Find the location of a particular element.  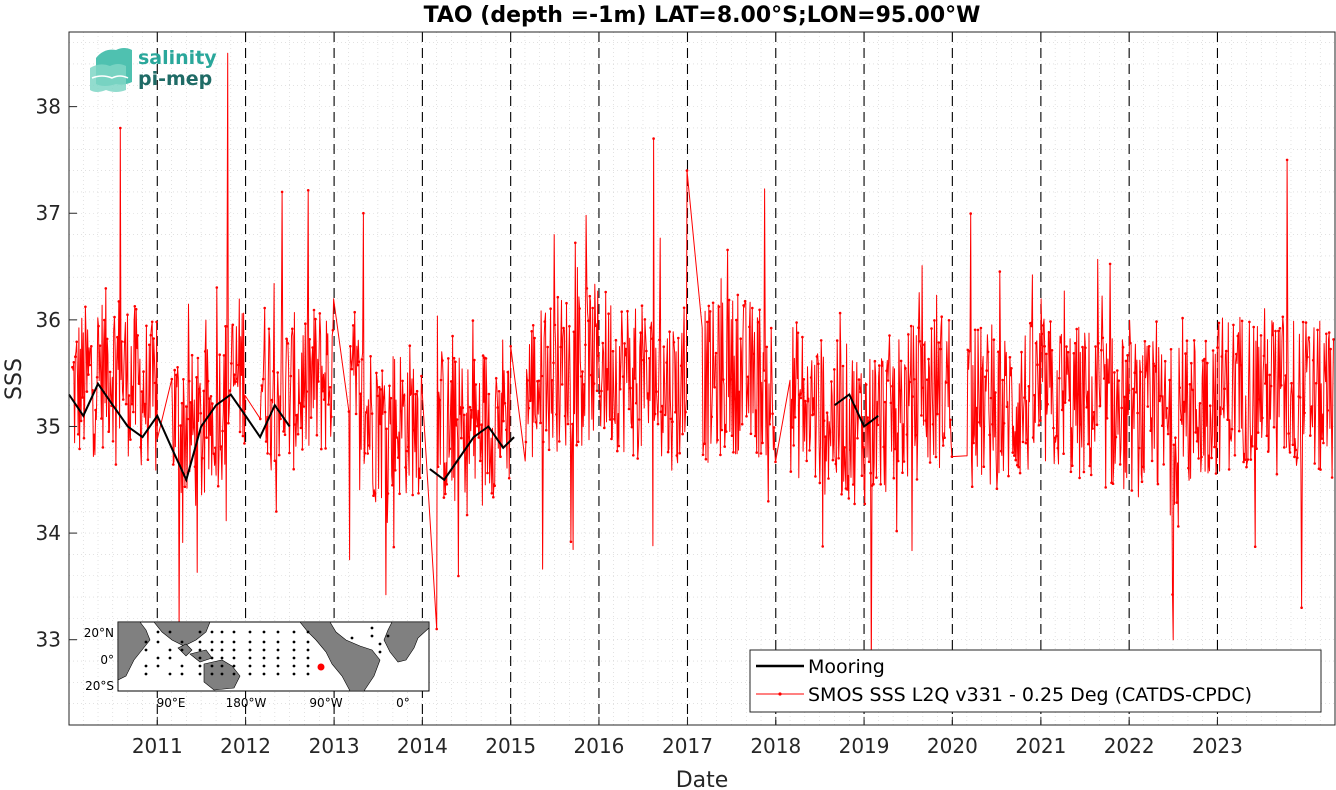

inset-map-location-marker is located at coordinates (321, 667).